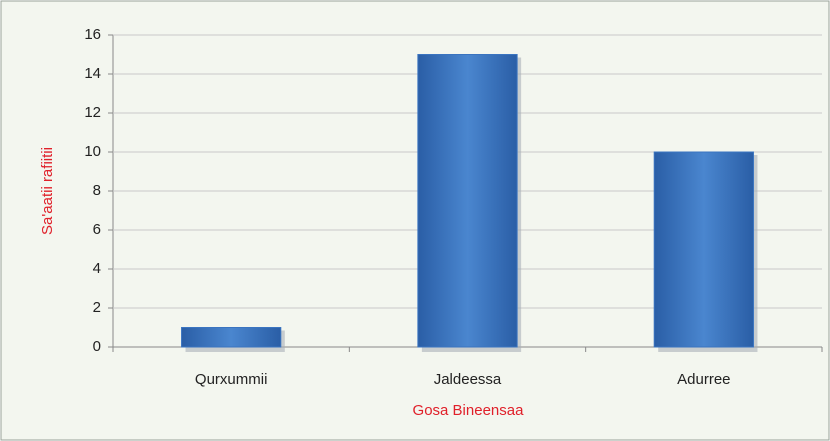 This screenshot has height=441, width=830. What do you see at coordinates (97, 190) in the screenshot?
I see `y-tick-label: 8` at bounding box center [97, 190].